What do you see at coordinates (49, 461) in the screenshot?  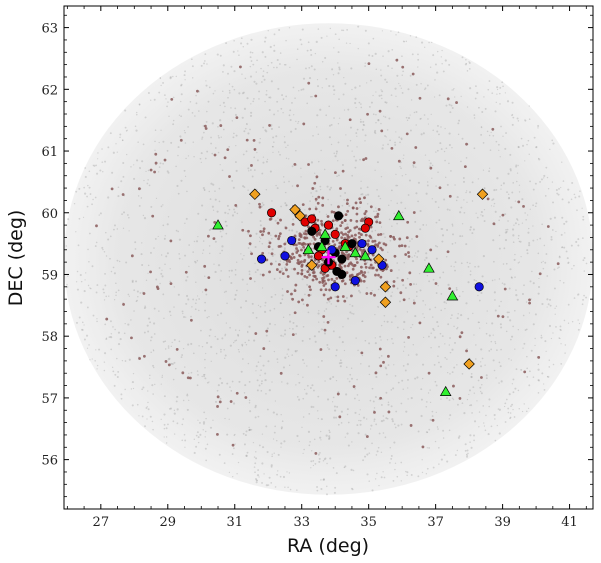 I see `y-tick-label: 56` at bounding box center [49, 461].